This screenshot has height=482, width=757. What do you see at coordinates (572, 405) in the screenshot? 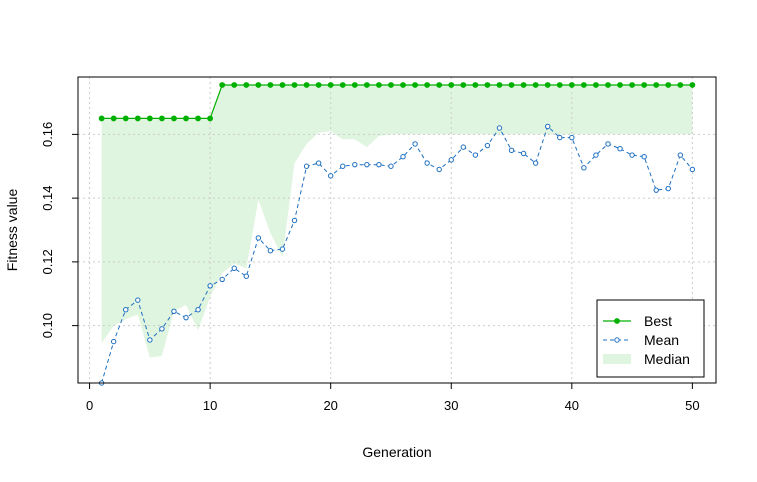
I see `x-tick-label: 40` at bounding box center [572, 405].